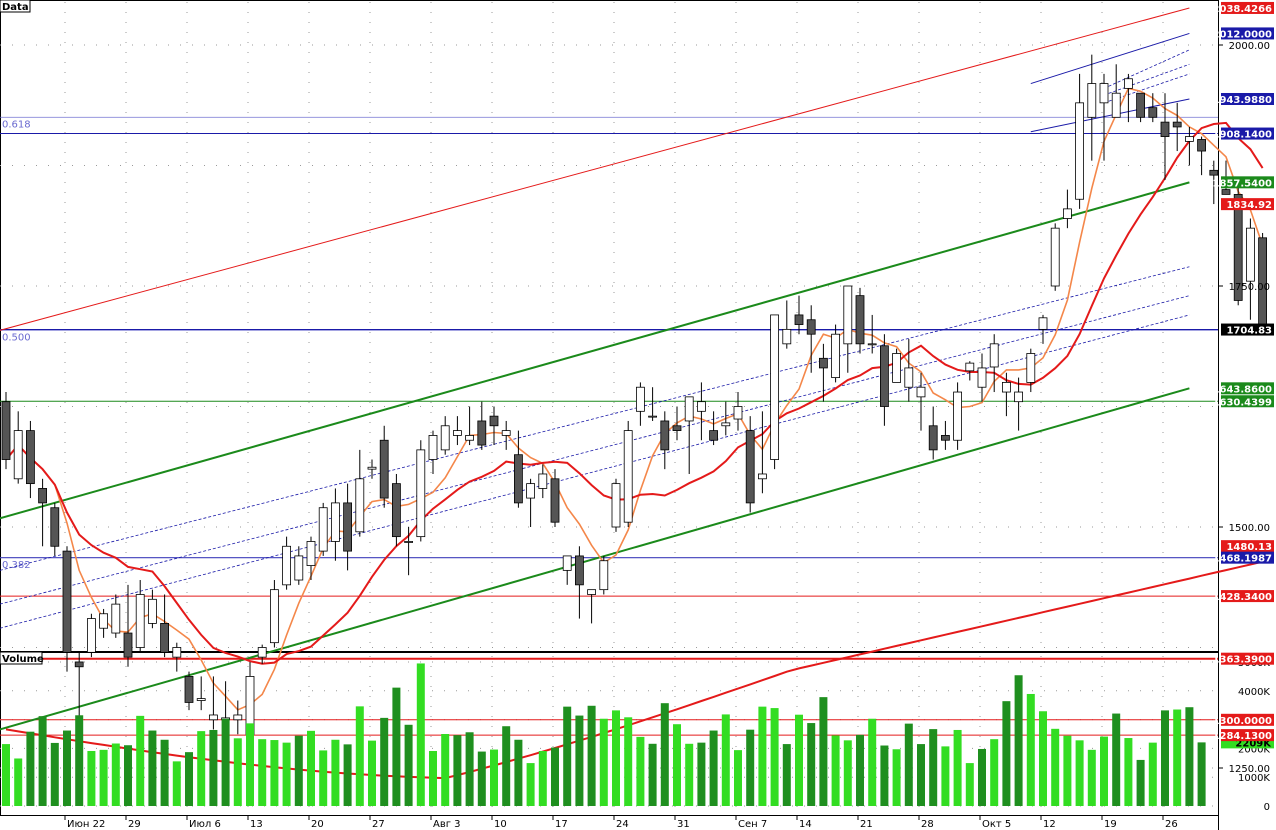 The width and height of the screenshot is (1276, 830). I want to click on date-tick-label: 14, so click(805, 824).